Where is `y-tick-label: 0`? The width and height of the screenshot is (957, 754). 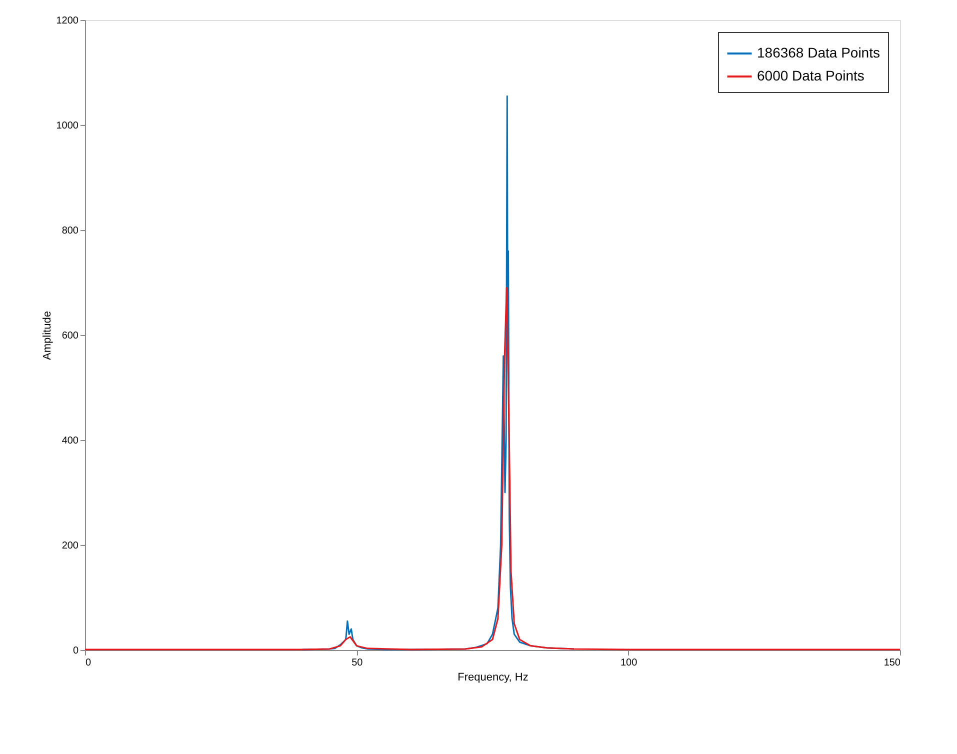
y-tick-label: 0 is located at coordinates (75, 651).